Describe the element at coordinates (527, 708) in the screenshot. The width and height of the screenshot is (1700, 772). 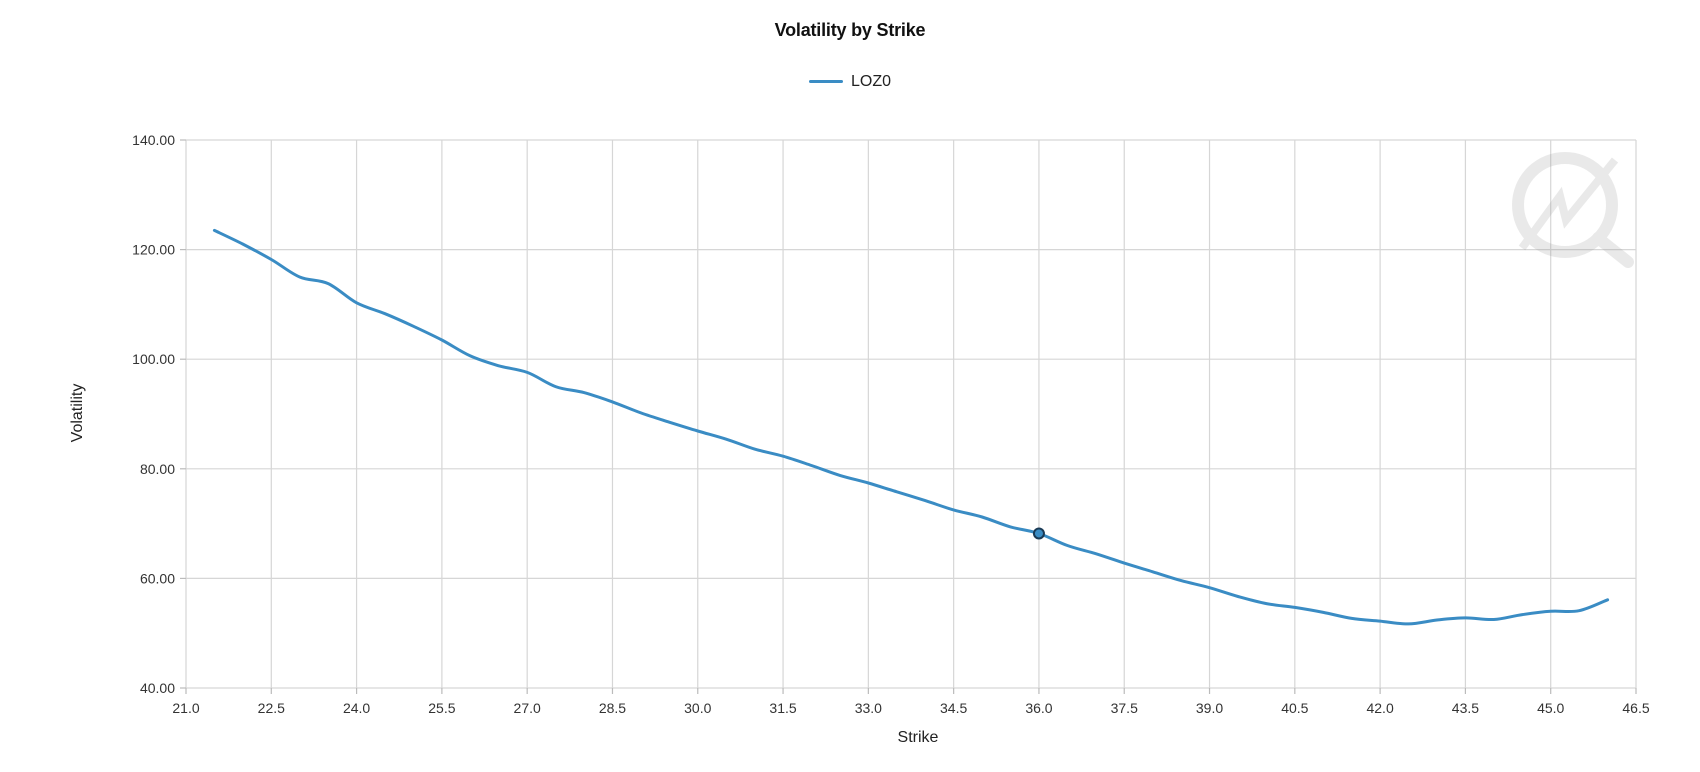
I see `x-tick-label: 27.0` at that location.